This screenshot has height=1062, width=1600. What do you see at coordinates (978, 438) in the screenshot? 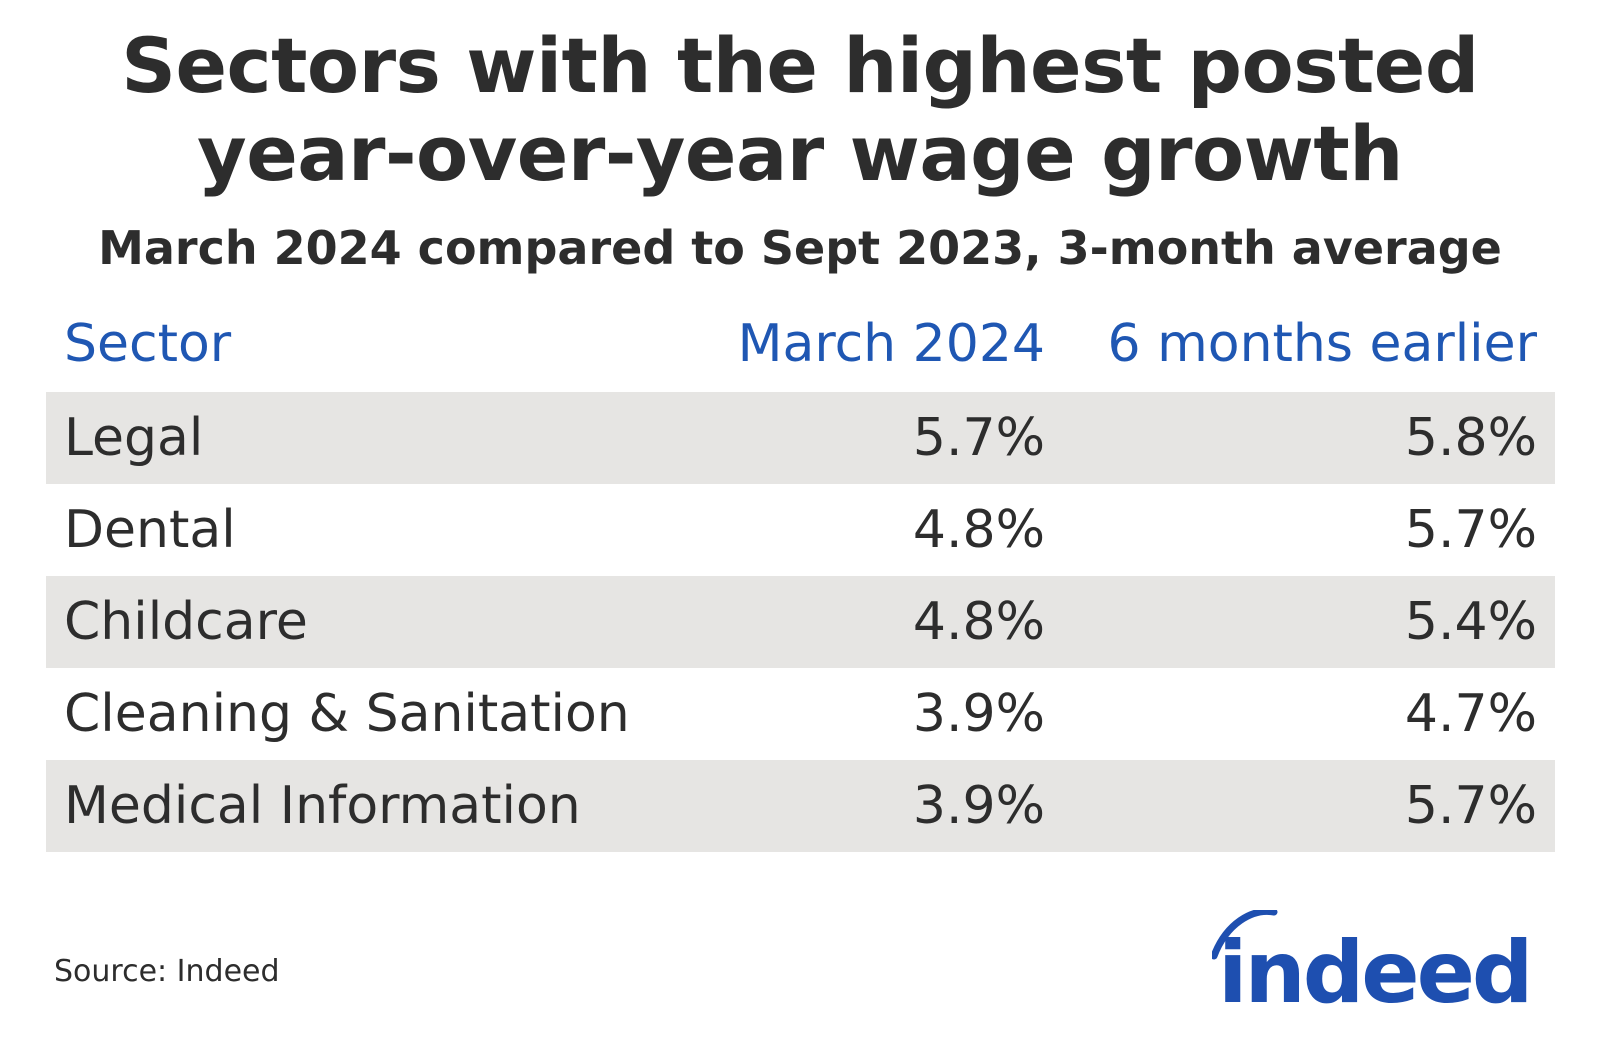
I see `march-2024-cell: 5.7%` at bounding box center [978, 438].